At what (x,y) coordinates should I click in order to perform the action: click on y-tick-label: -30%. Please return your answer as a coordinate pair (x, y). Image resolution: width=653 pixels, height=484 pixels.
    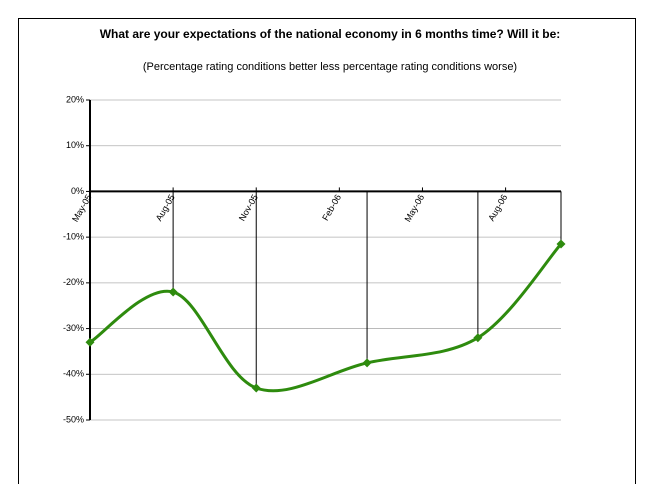
    Looking at the image, I should click on (73, 328).